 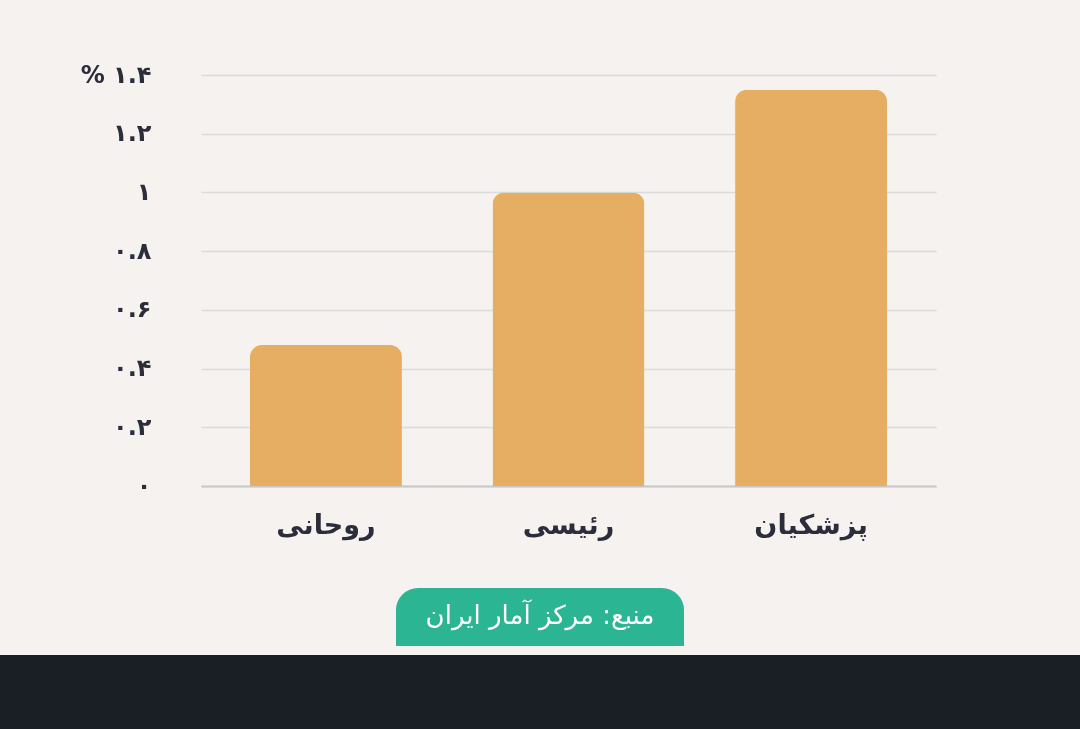 What do you see at coordinates (132, 133) in the screenshot?
I see `y-tick-label: ۱.۲` at bounding box center [132, 133].